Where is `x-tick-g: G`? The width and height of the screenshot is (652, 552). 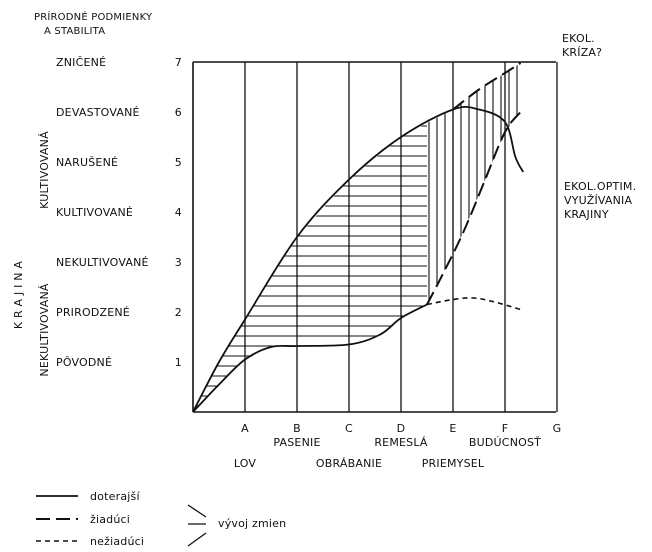
x-tick-g: G is located at coordinates (557, 428).